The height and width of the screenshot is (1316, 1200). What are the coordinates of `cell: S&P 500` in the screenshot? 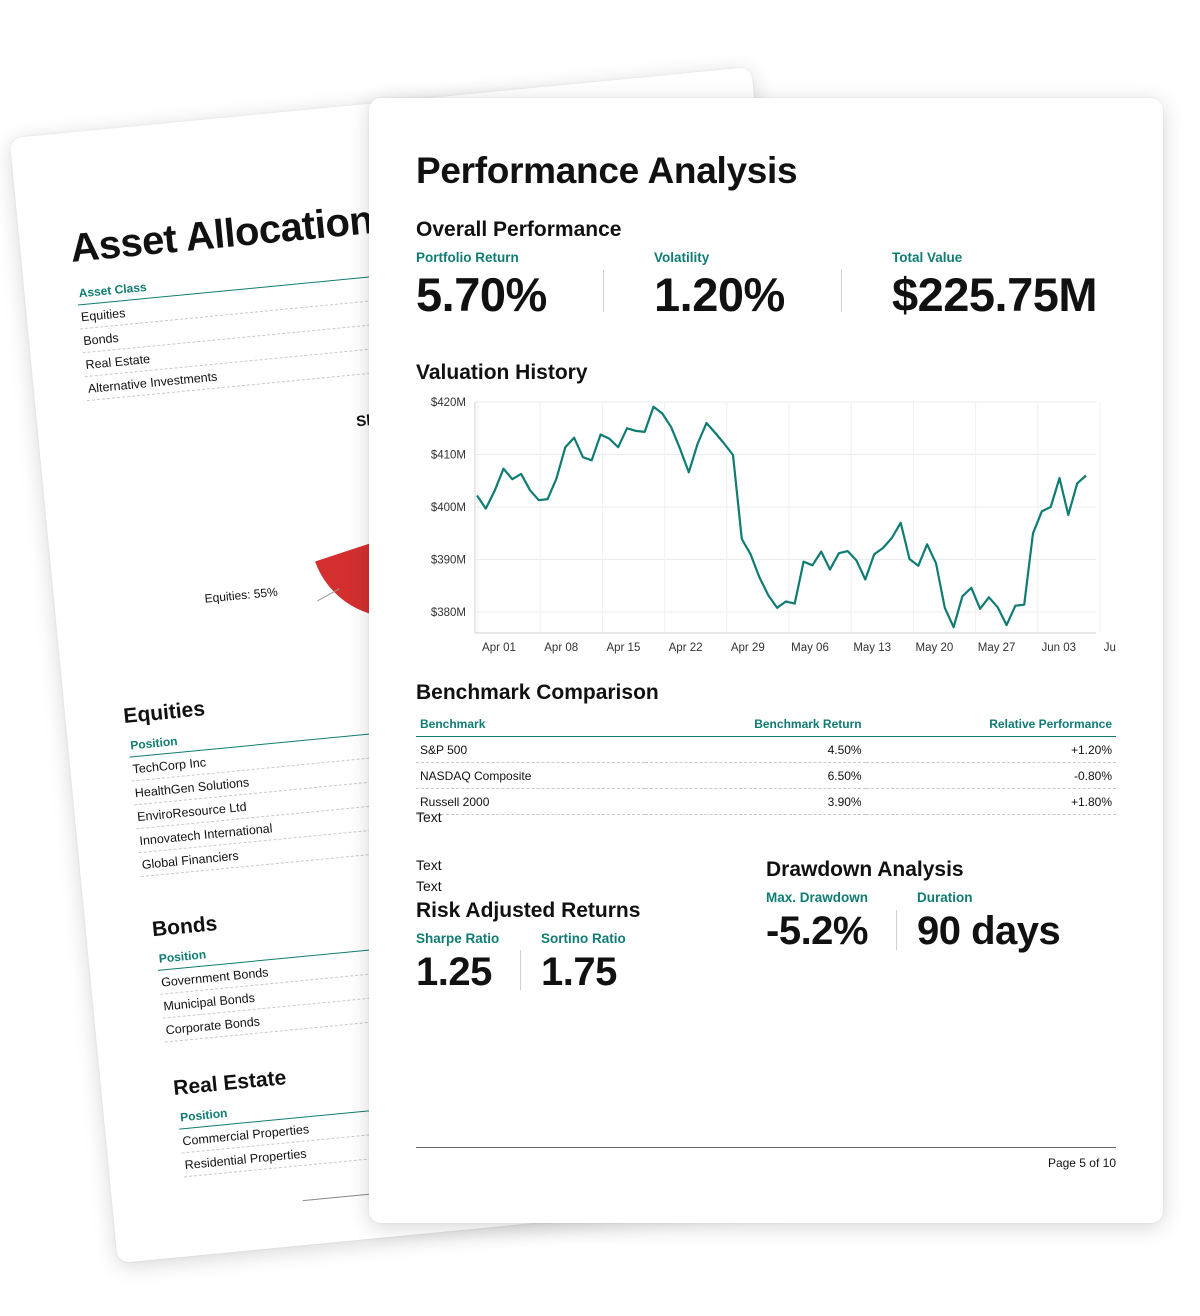 It's located at (530, 749).